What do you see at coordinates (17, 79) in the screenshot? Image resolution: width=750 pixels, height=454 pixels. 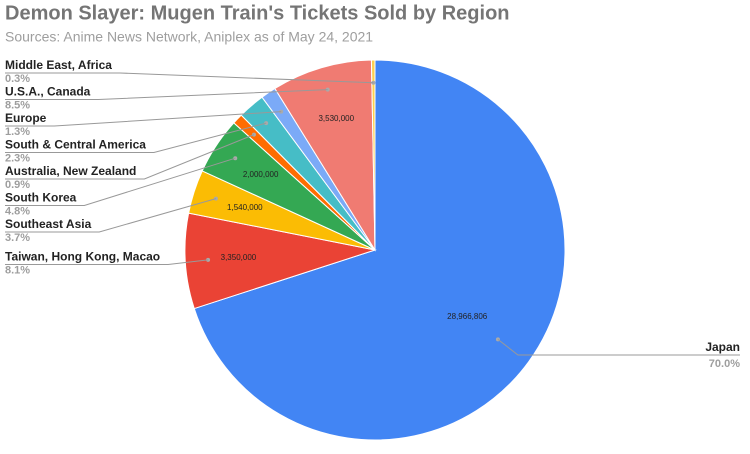 I see `legend-percent: 0.3%` at bounding box center [17, 79].